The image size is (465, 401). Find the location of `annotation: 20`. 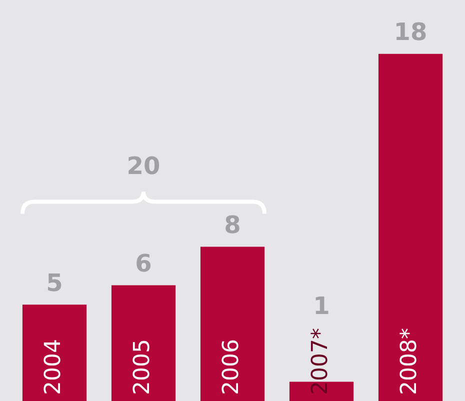

annotation: 20 is located at coordinates (144, 166).